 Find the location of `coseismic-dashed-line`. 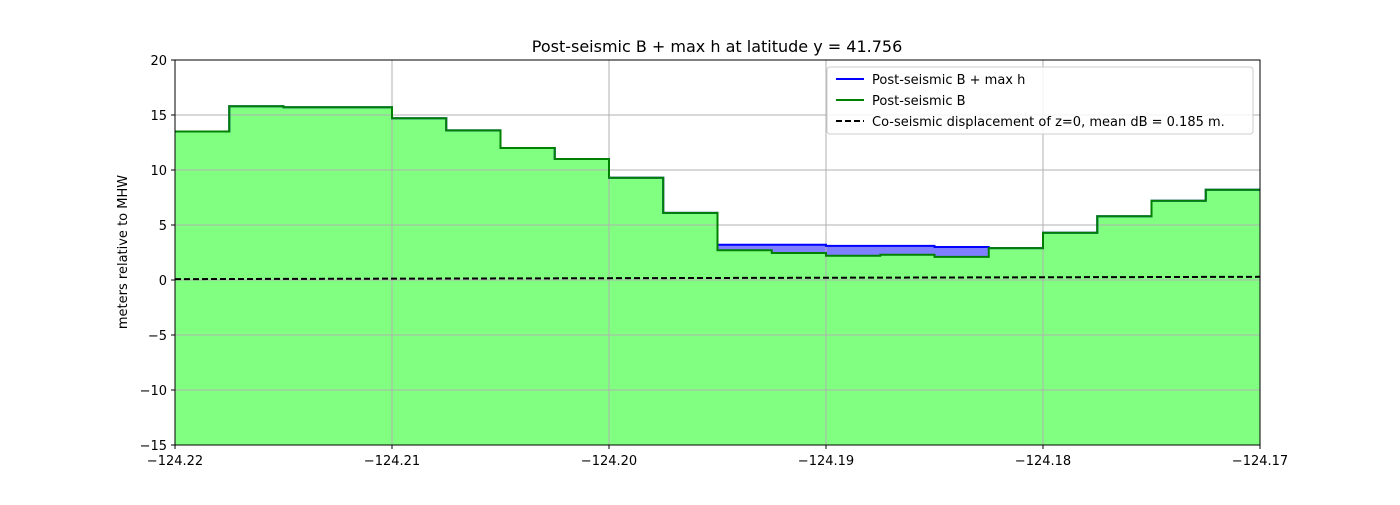

coseismic-dashed-line is located at coordinates (717, 278).